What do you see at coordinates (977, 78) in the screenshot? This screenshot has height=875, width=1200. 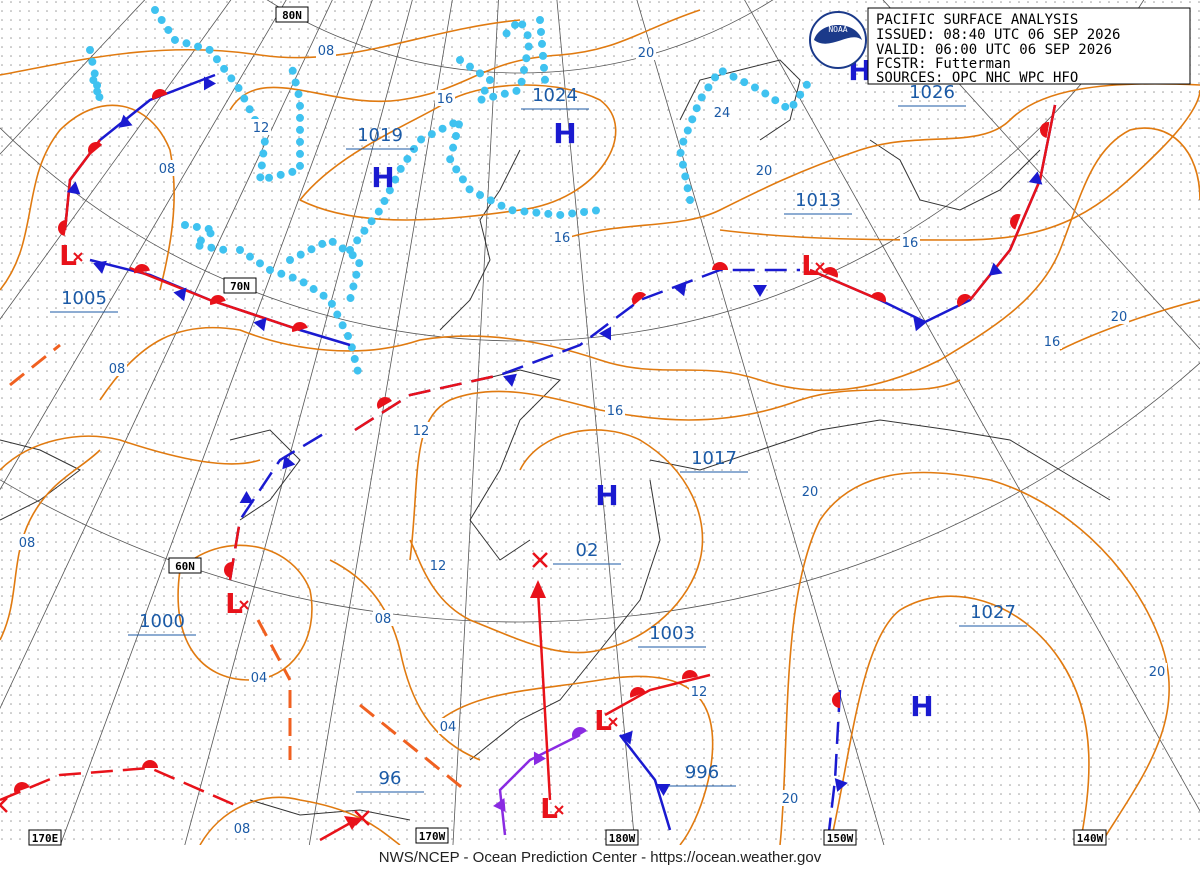 I see `header-line: SOURCES: OPC NHC WPC HFO` at bounding box center [977, 78].